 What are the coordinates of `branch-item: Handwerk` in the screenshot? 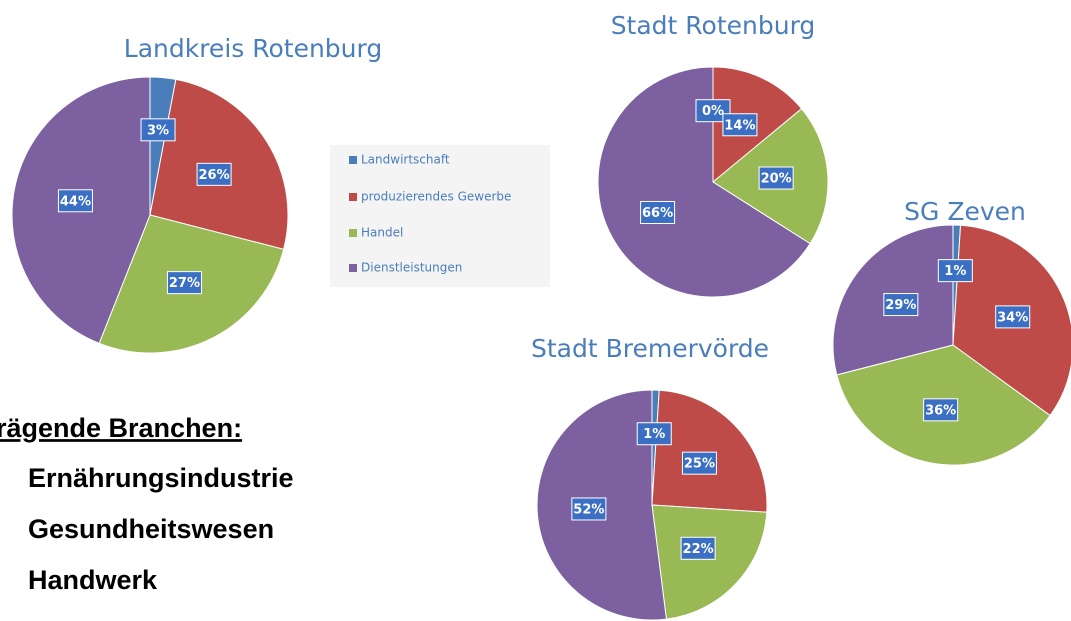 It's located at (93, 580).